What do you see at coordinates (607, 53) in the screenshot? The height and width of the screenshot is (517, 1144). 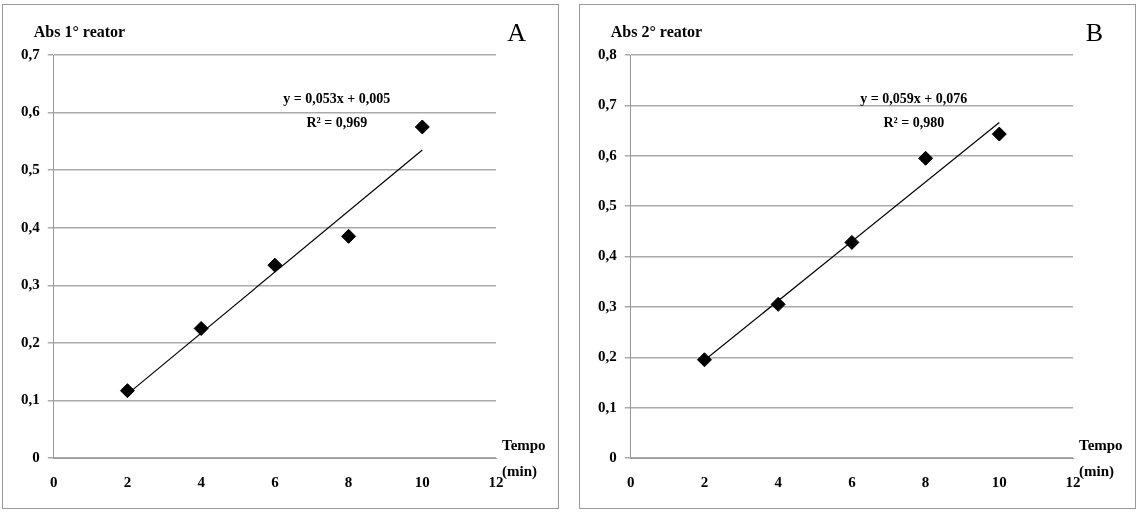 I see `y-tick-label: 0,8` at bounding box center [607, 53].